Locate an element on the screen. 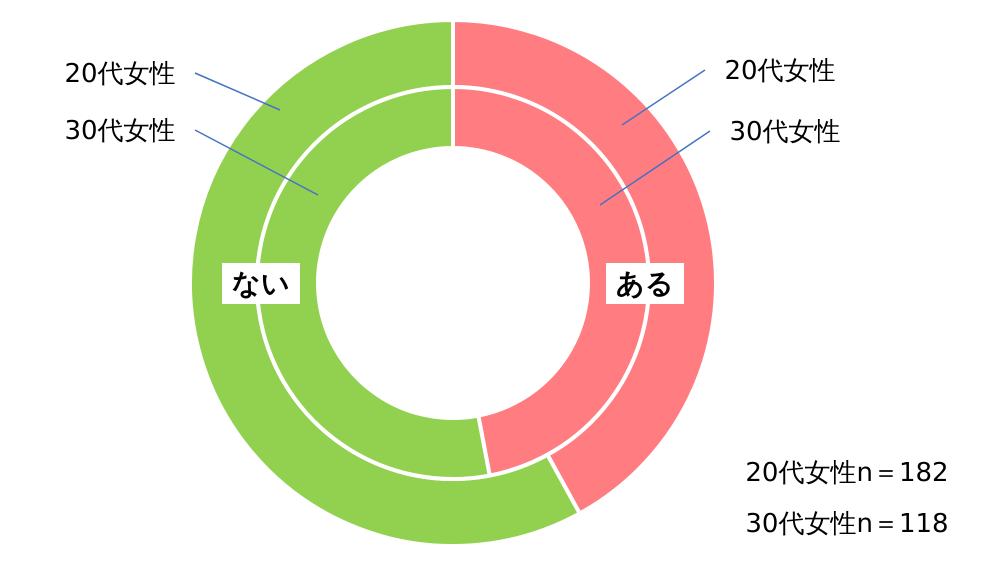 The image size is (994, 567). text: 30代女性 is located at coordinates (120, 131).